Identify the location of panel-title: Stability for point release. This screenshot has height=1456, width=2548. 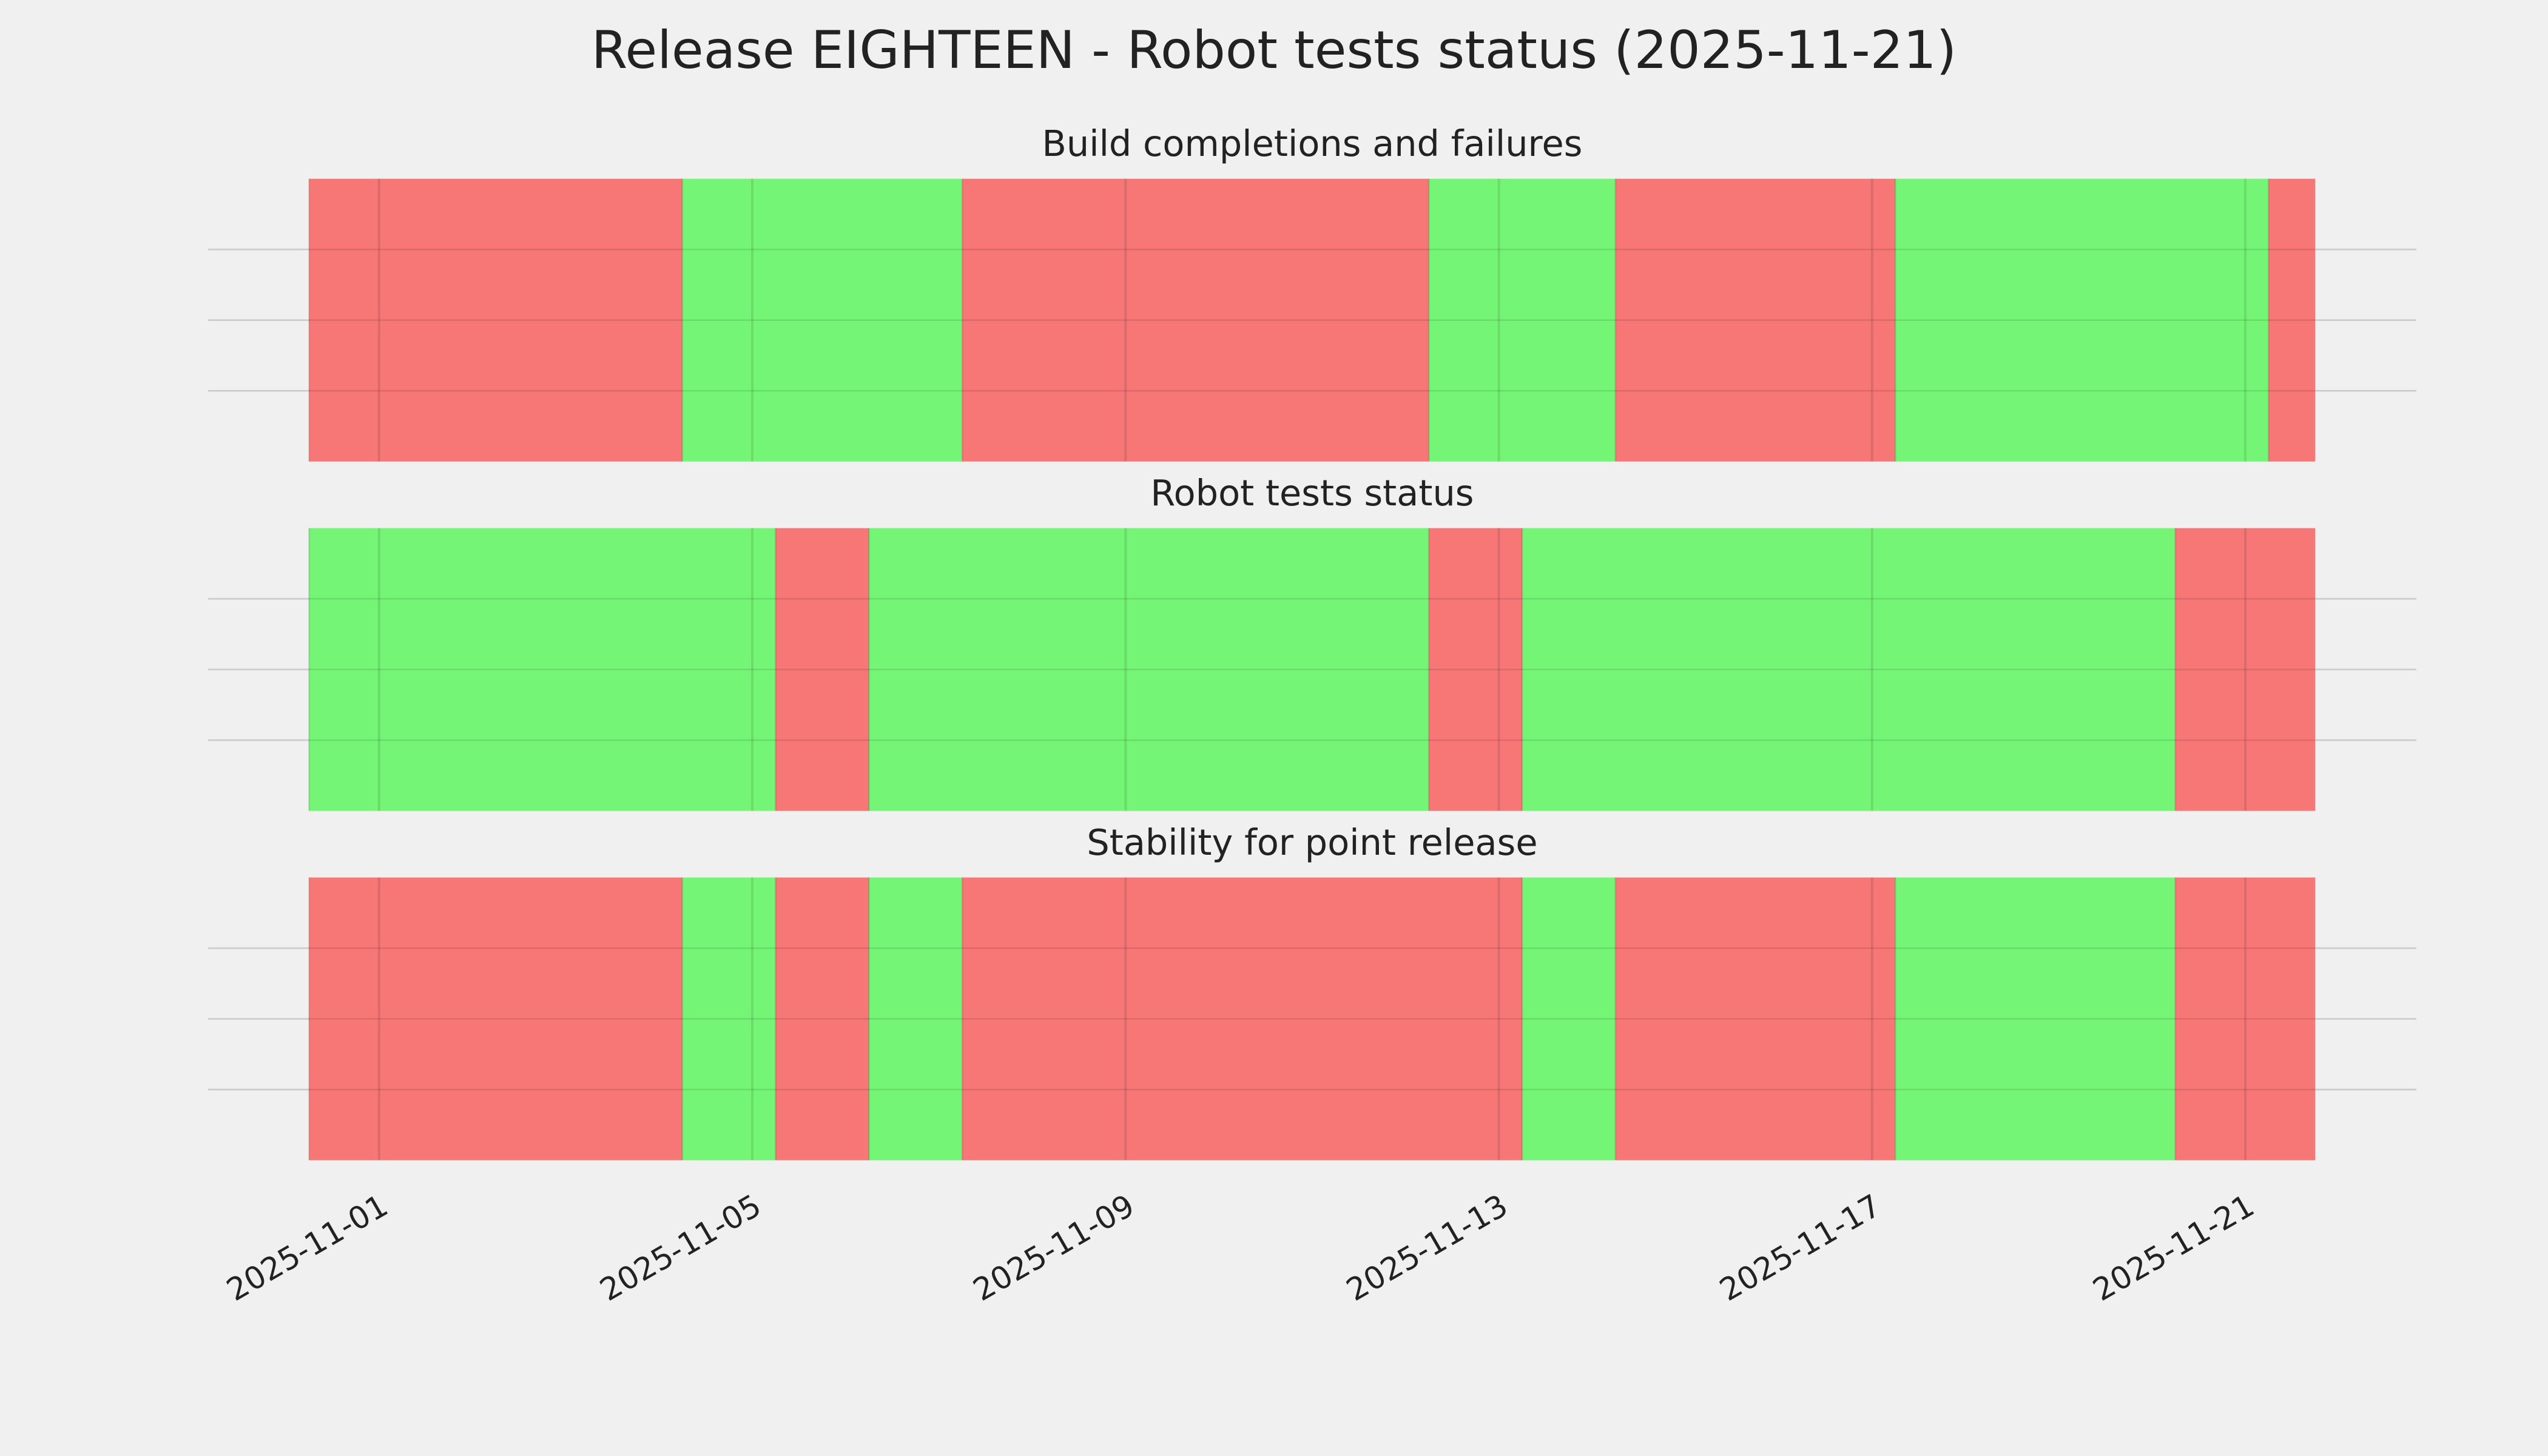
(1312, 842).